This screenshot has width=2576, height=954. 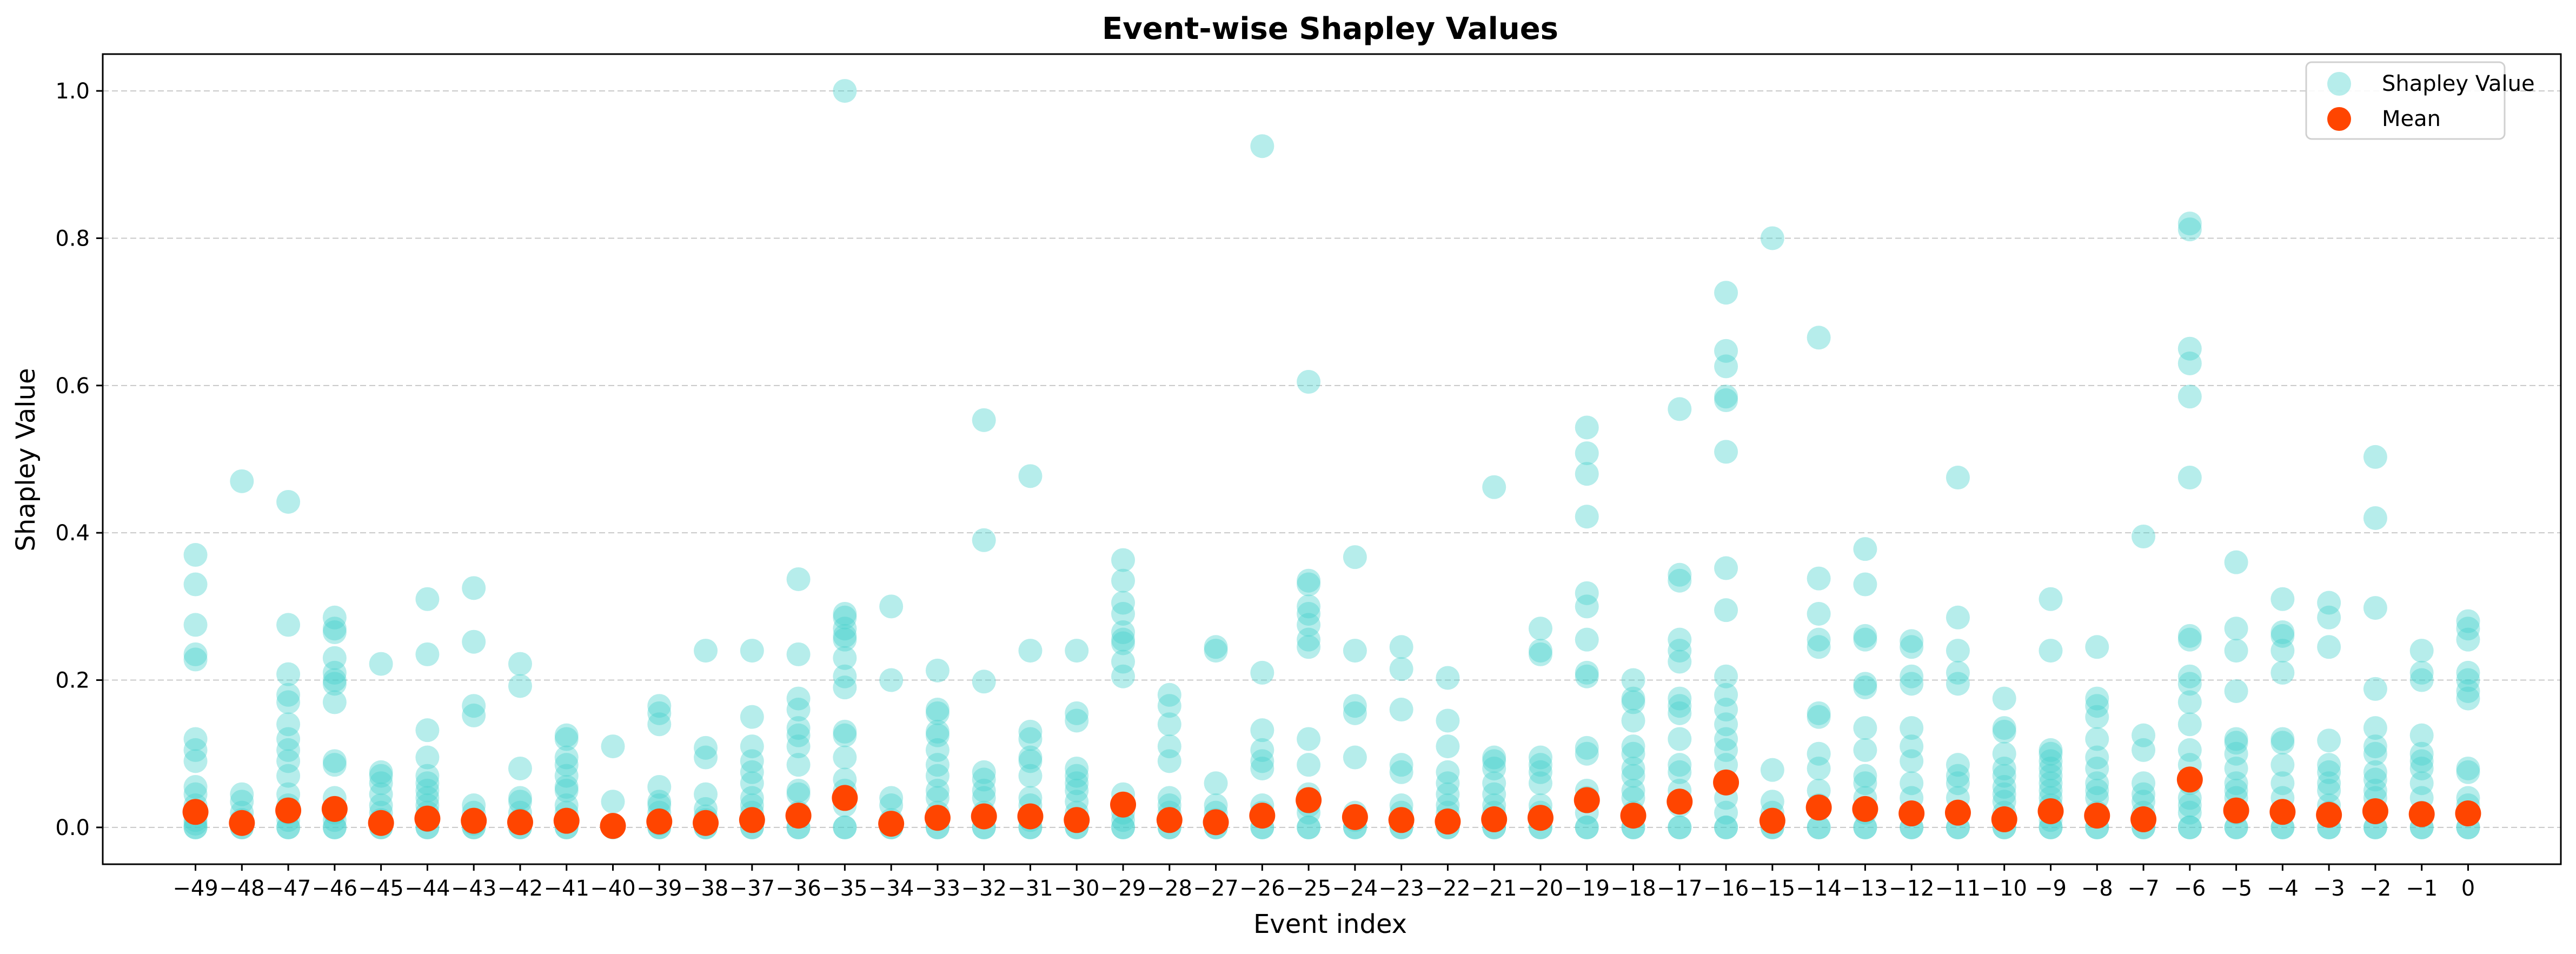 I want to click on x-tick-label: −35, so click(x=844, y=888).